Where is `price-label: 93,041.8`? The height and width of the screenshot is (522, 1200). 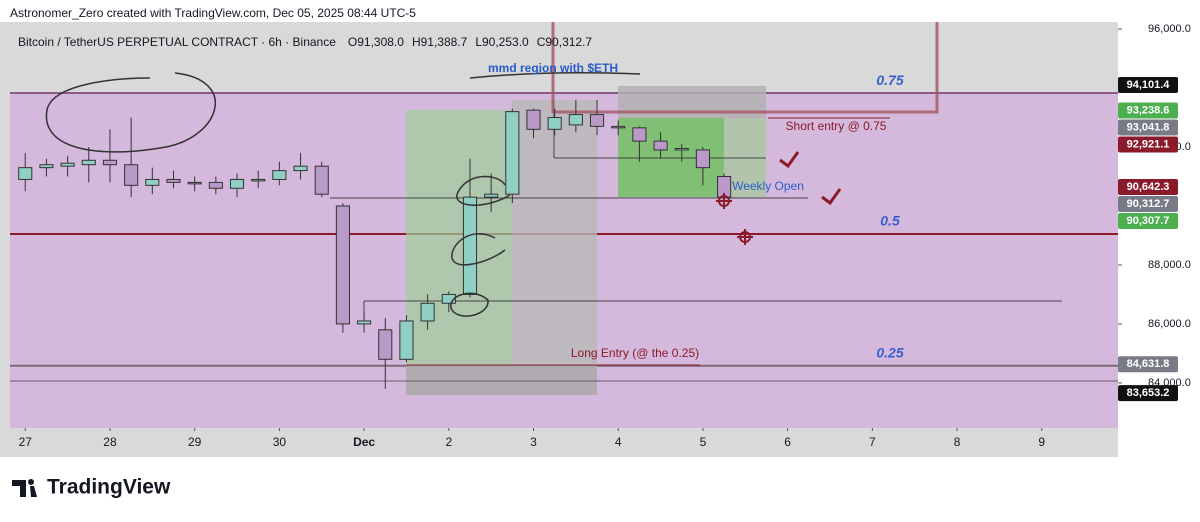 price-label: 93,041.8 is located at coordinates (1148, 127).